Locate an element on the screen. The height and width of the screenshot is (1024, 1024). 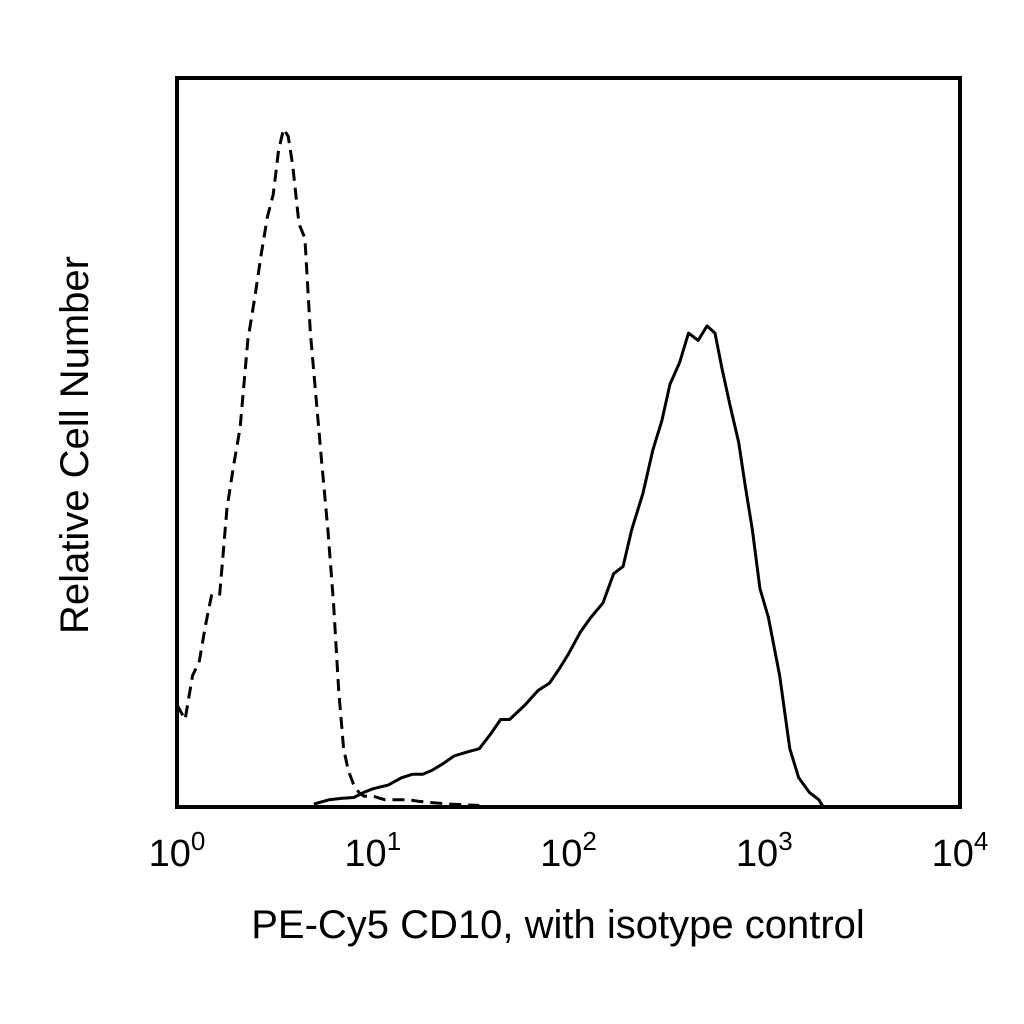
x-tick-label: 10¹ is located at coordinates (372, 850).